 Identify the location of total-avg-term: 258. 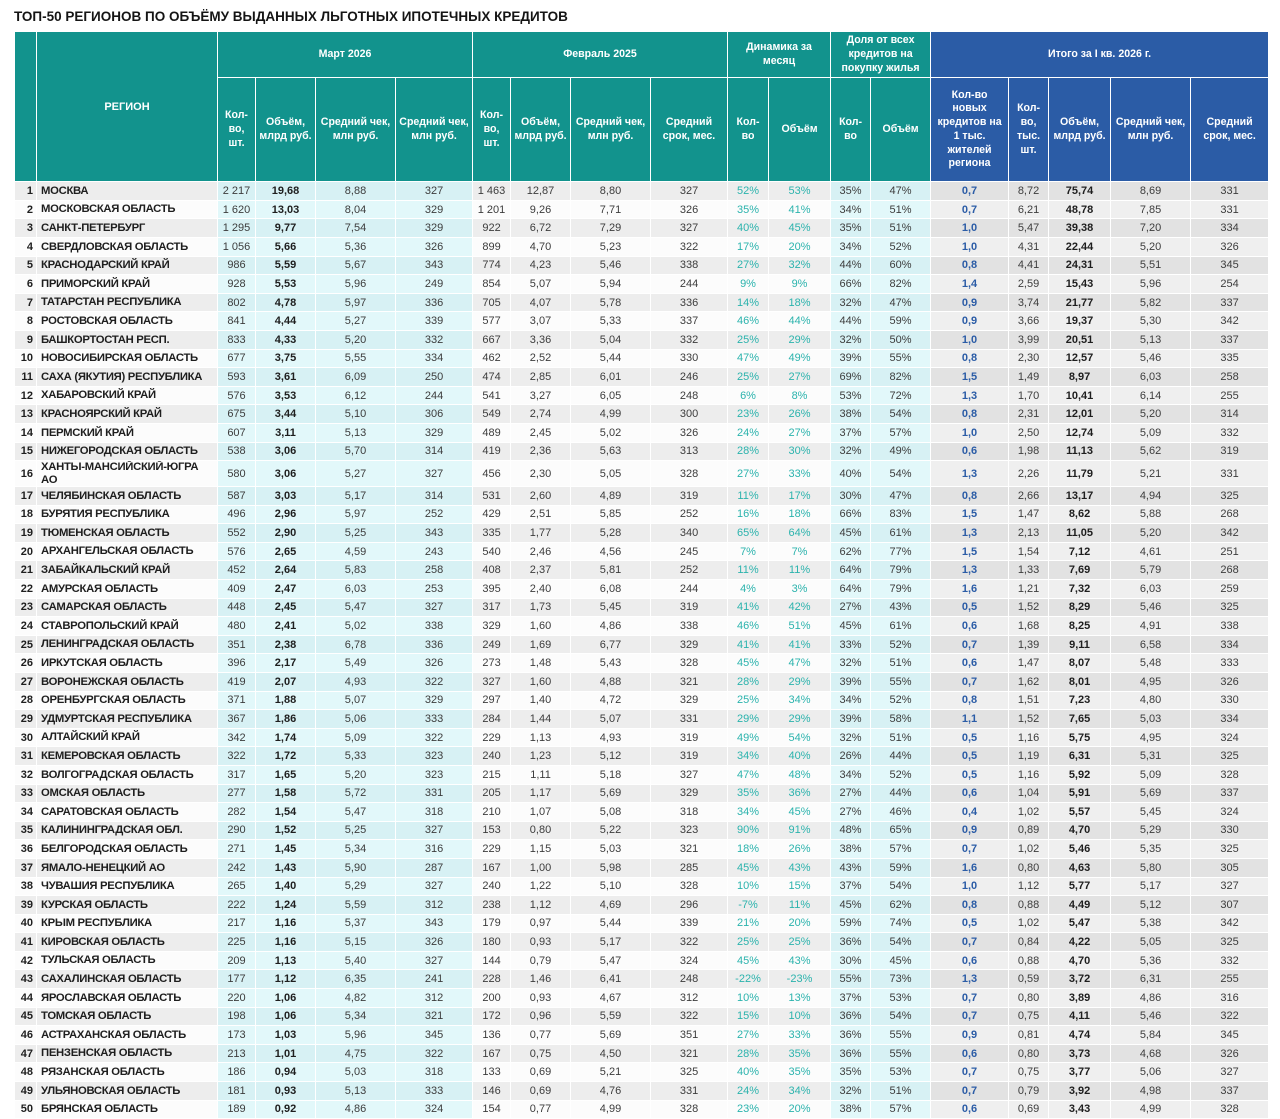
(1230, 377).